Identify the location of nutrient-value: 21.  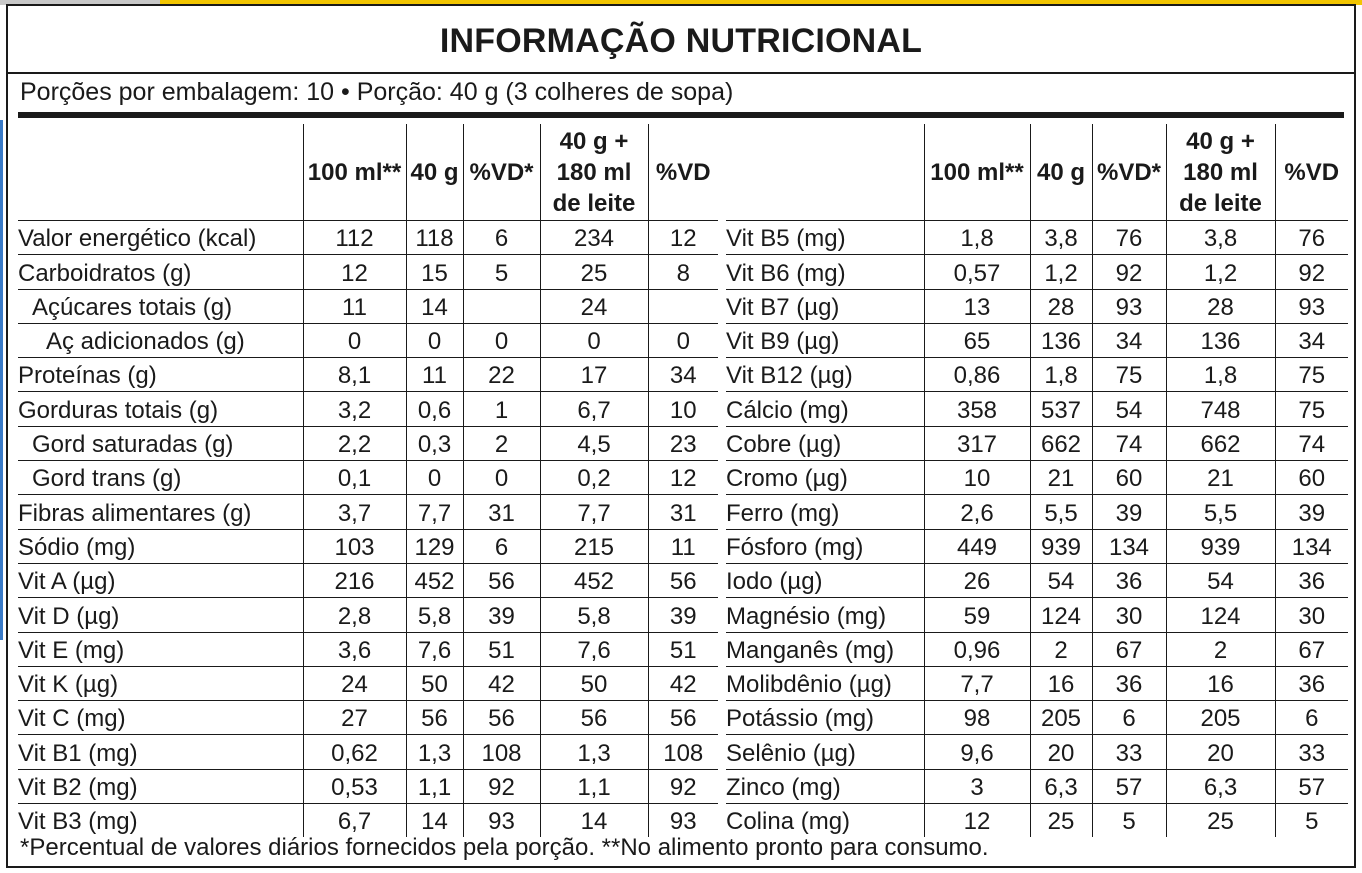
(1060, 477).